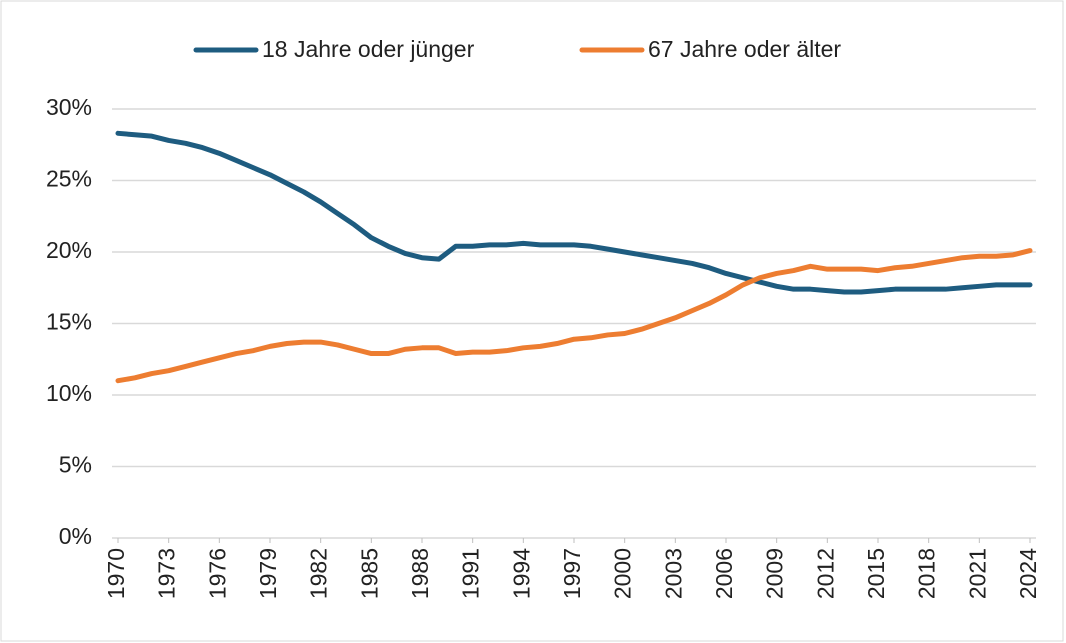  Describe the element at coordinates (572, 573) in the screenshot. I see `x-tick-label: 1997` at that location.